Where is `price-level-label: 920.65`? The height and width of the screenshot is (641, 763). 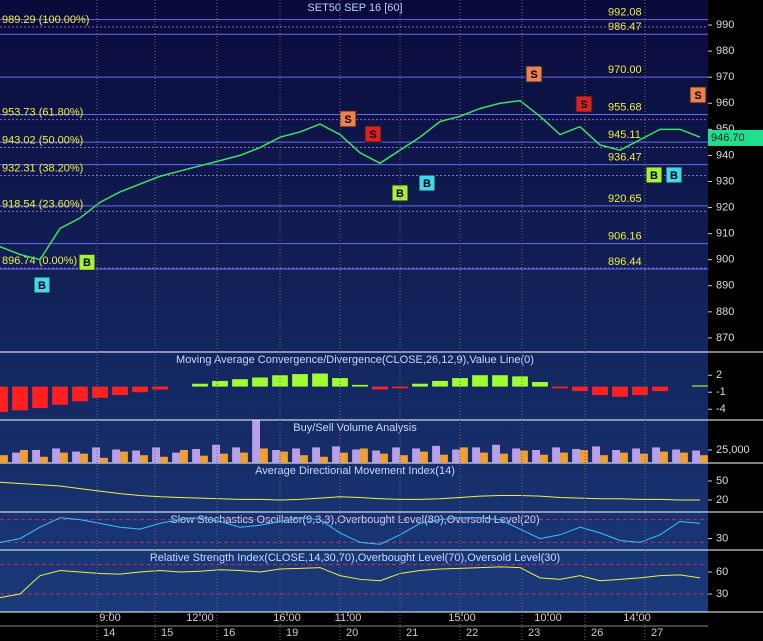
price-level-label: 920.65 is located at coordinates (625, 199).